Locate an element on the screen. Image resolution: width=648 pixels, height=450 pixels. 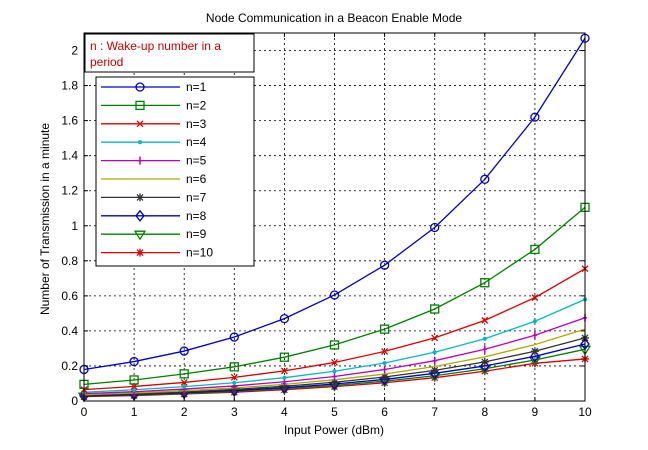
legend-label: n=8 is located at coordinates (196, 216).